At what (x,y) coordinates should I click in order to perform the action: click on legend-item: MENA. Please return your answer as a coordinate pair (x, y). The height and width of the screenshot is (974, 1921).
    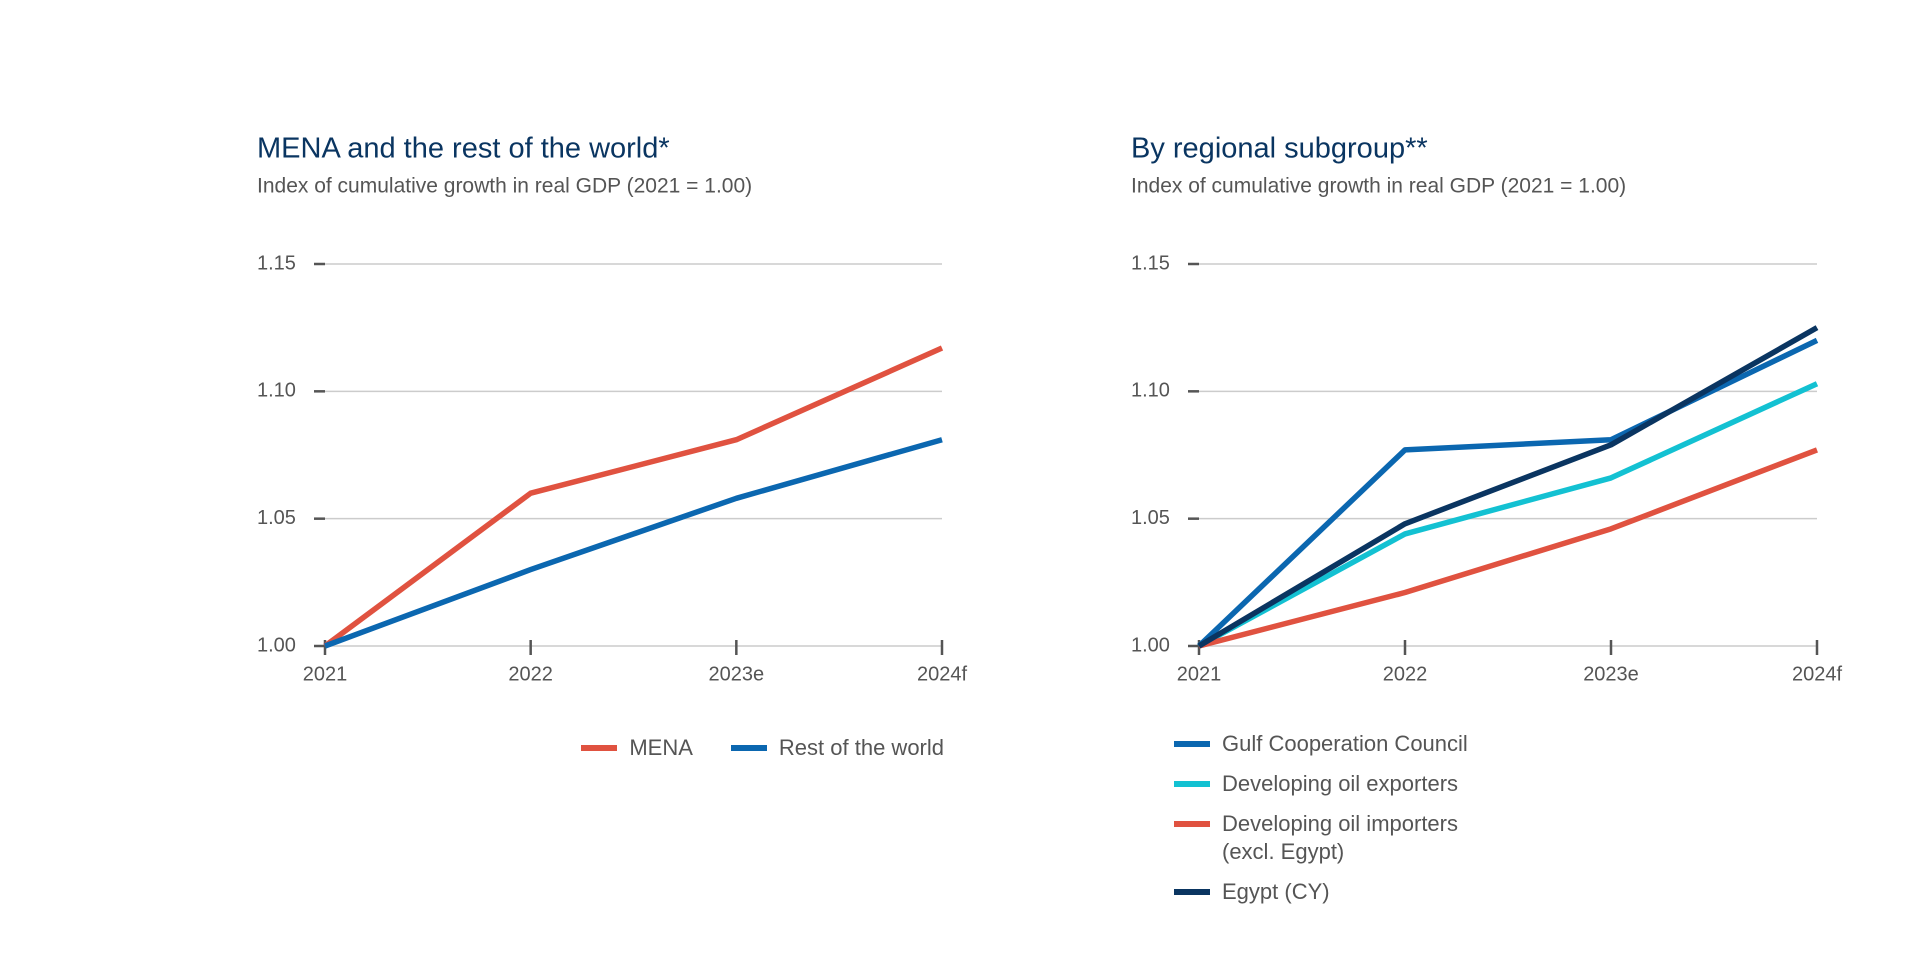
    Looking at the image, I should click on (637, 748).